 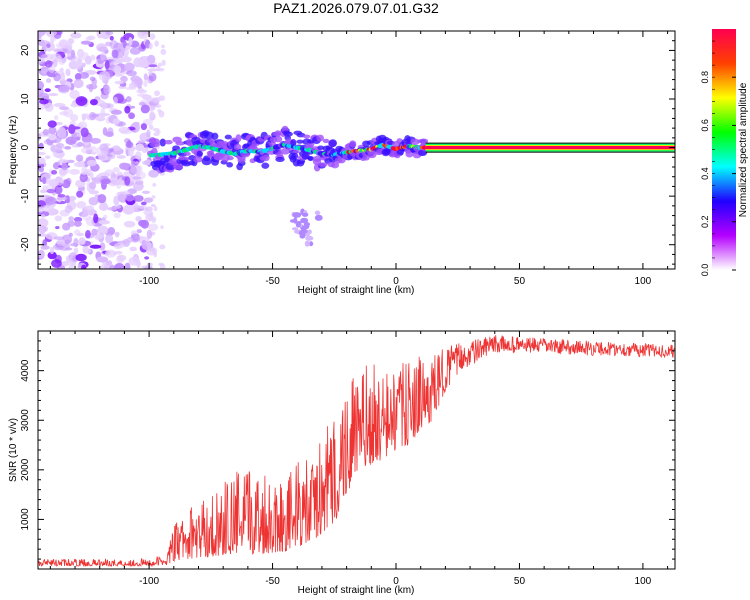 I want to click on colorbar-tick-label: 0.4, so click(x=705, y=173).